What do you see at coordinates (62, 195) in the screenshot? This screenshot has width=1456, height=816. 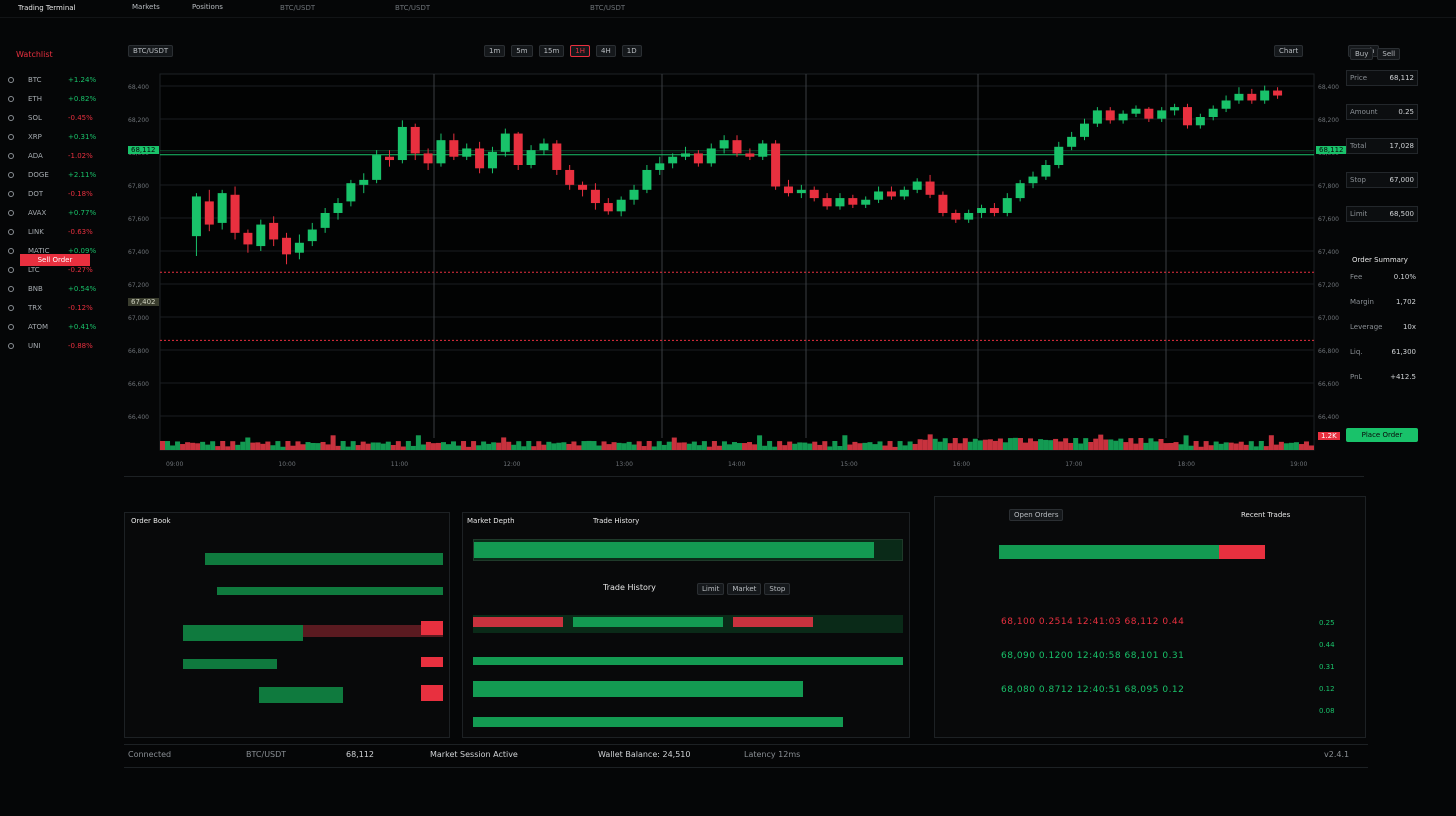 I see `watchlist-item: DOT -0.18%` at bounding box center [62, 195].